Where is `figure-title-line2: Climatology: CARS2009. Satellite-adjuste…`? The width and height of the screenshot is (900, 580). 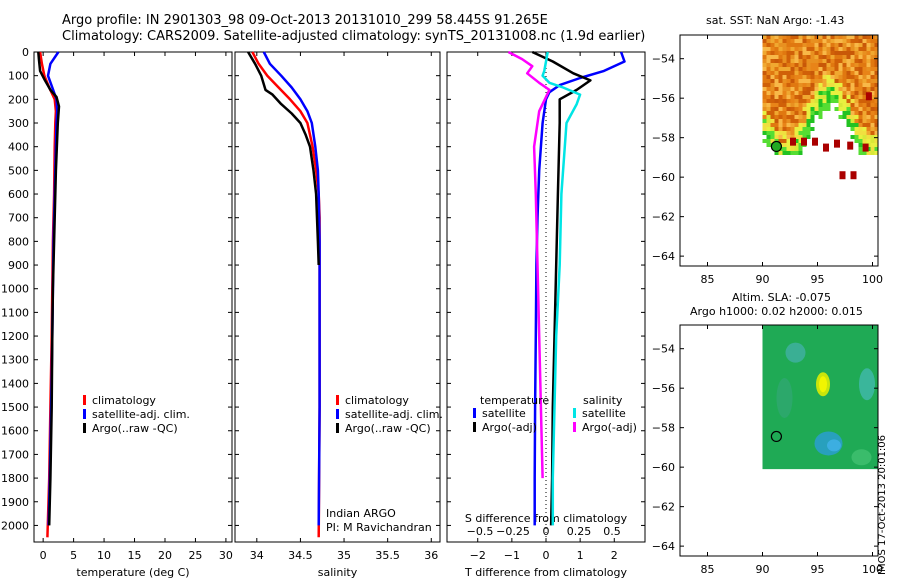 figure-title-line2: Climatology: CARS2009. Satellite-adjuste… is located at coordinates (354, 36).